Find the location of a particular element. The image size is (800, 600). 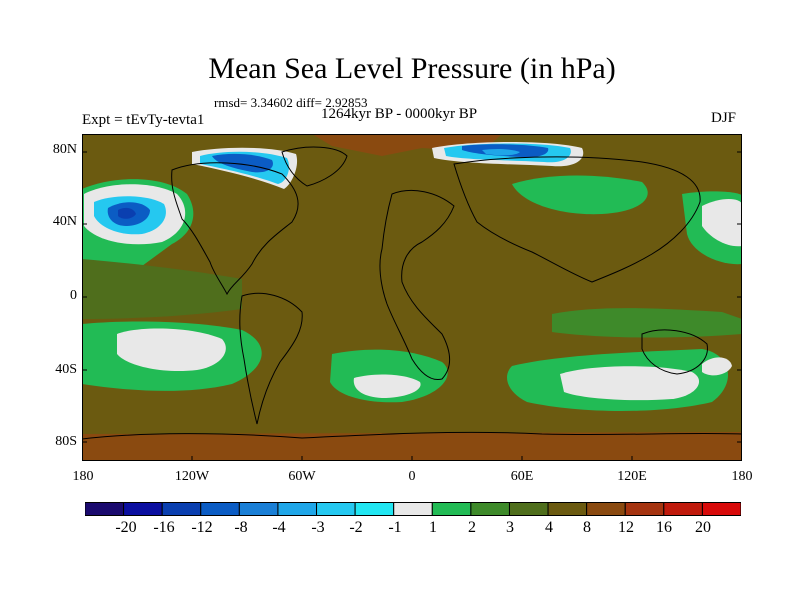

light-blue-siberia-patch is located at coordinates (501, 152).